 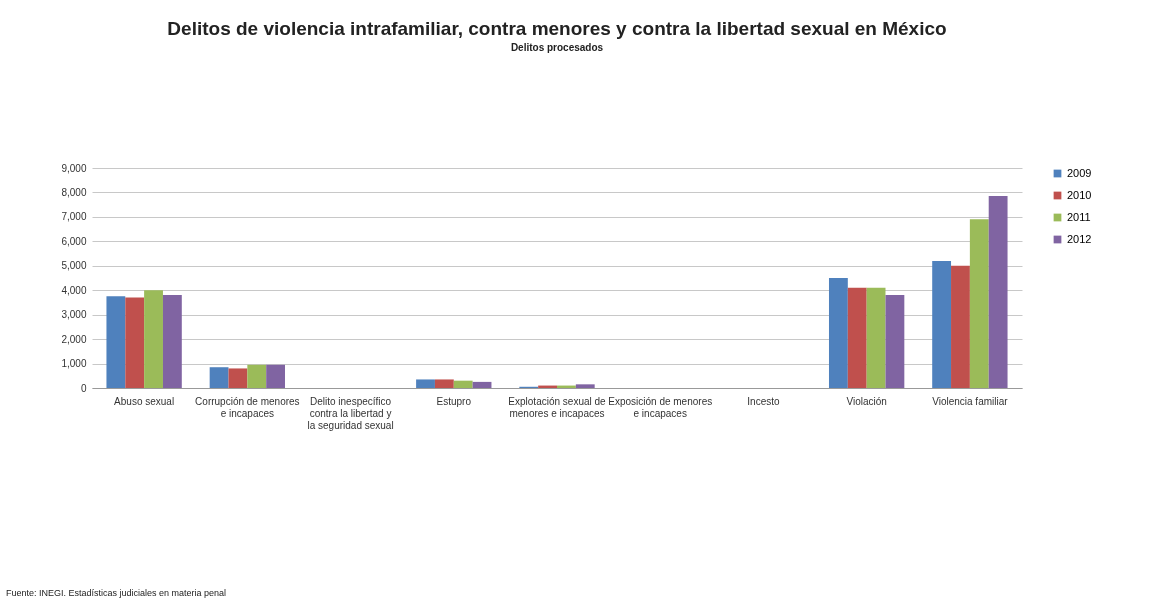 I want to click on legend-label: 2009, so click(x=1079, y=172).